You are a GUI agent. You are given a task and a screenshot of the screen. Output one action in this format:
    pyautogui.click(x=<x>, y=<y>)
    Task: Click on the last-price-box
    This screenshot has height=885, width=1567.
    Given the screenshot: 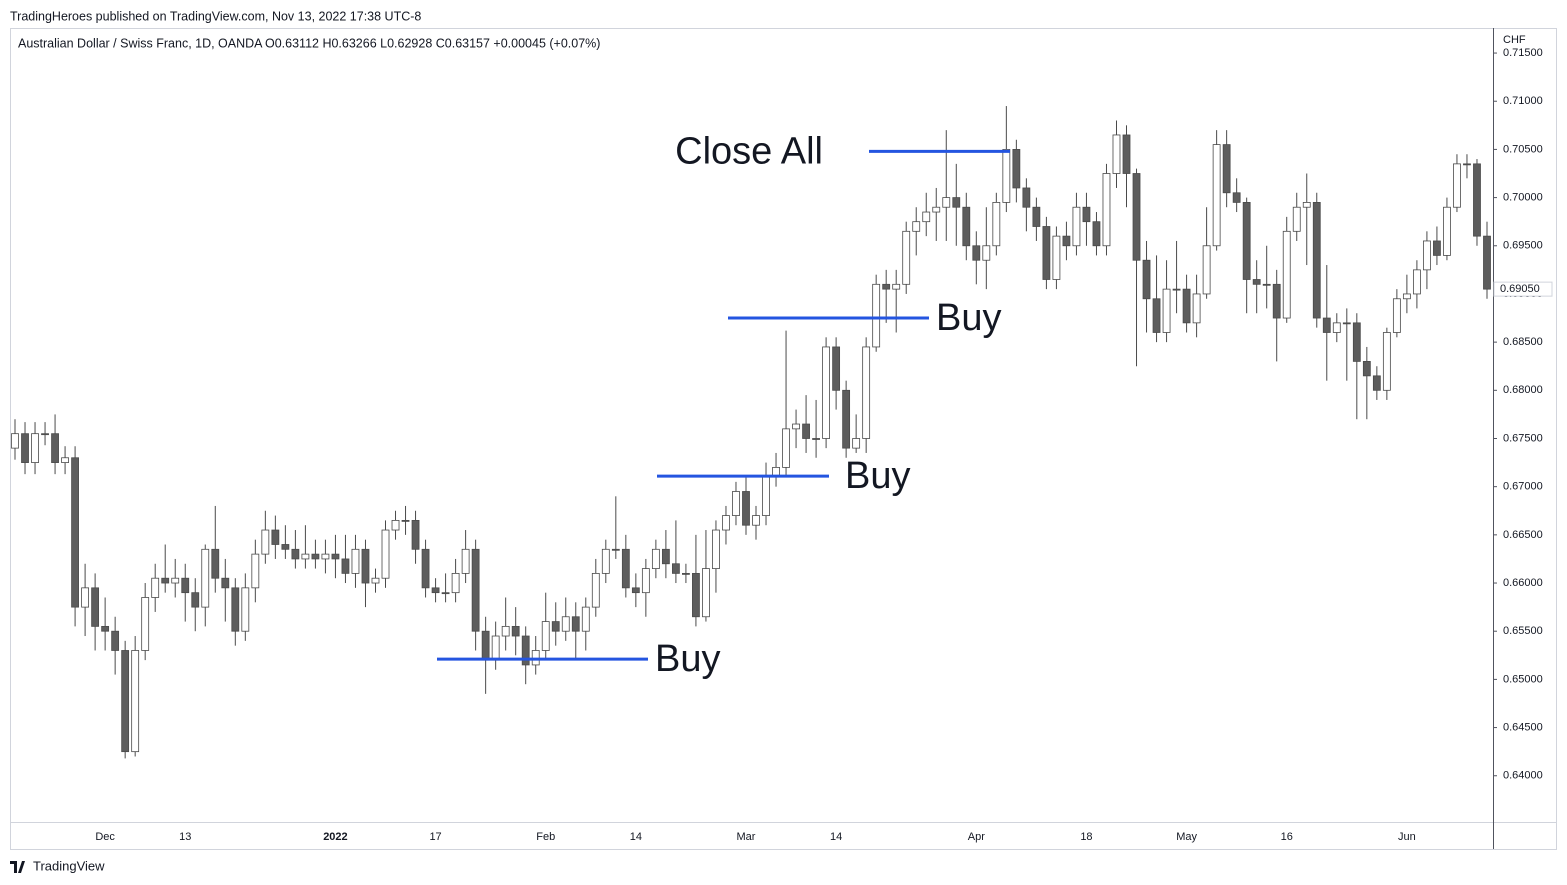 What is the action you would take?
    pyautogui.click(x=1523, y=289)
    